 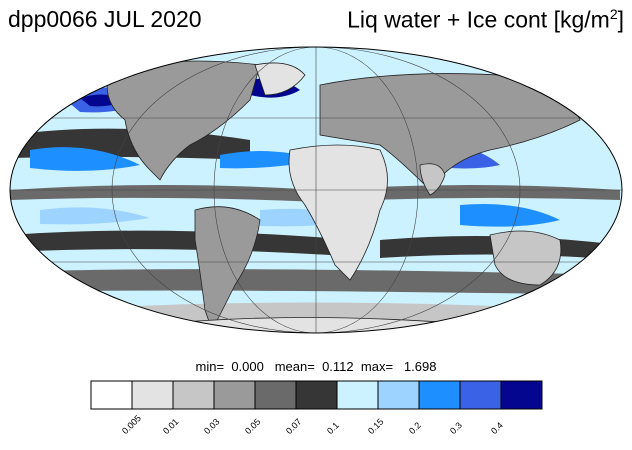 I want to click on plot-title-right: Liq water + Ice cont [kg/m2], so click(x=485, y=20).